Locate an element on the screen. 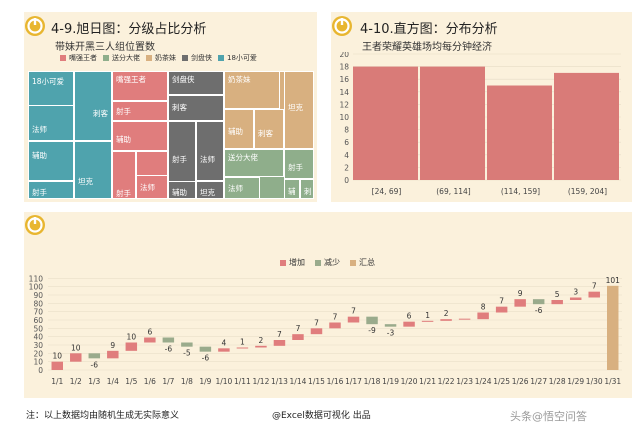 This screenshot has width=640, height=438. data-label: 3 is located at coordinates (575, 292).